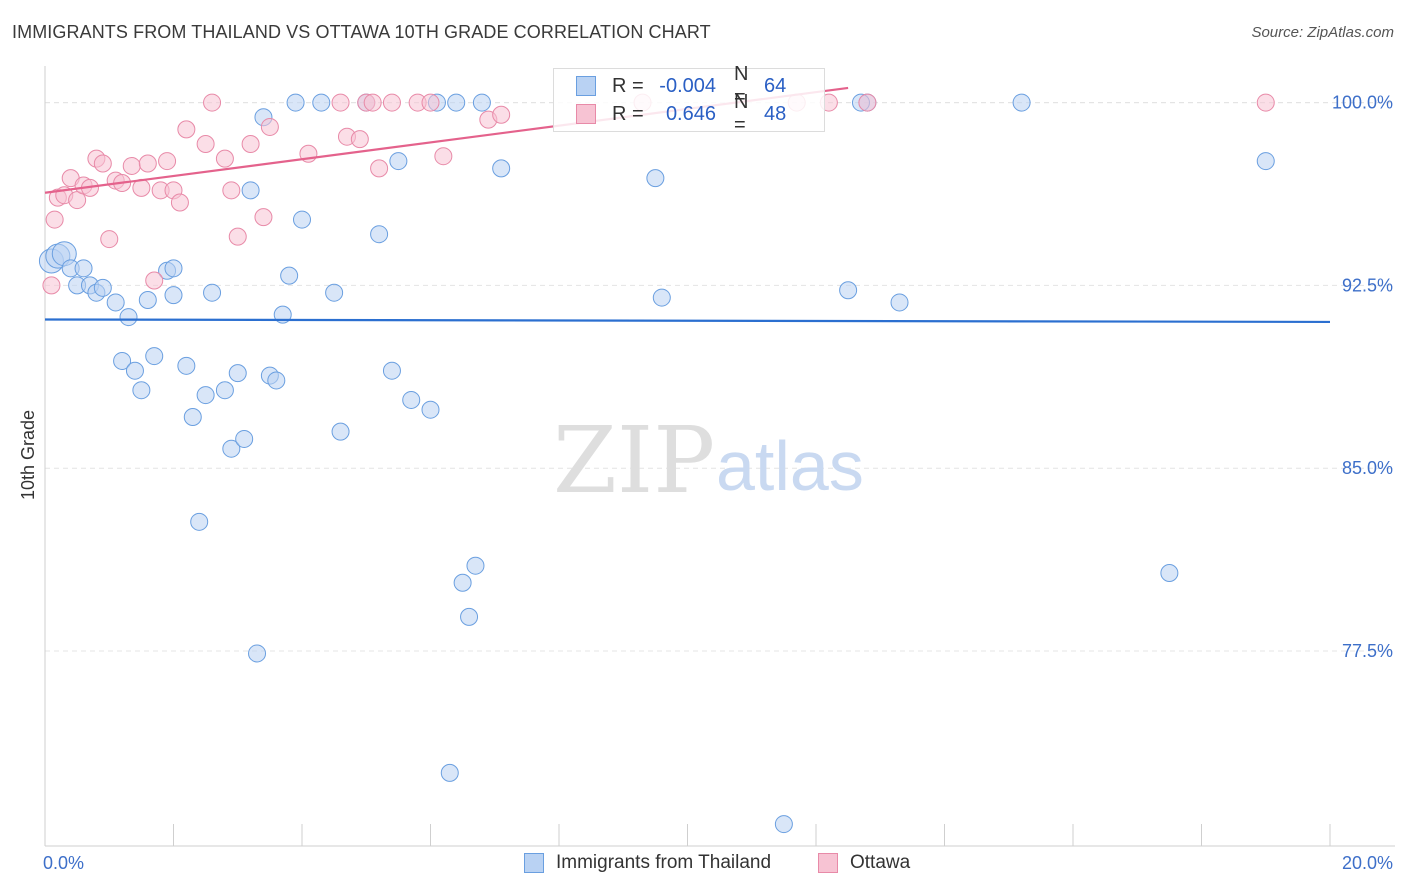 Image resolution: width=1406 pixels, height=892 pixels. I want to click on legend-r-value-thailand: -0.004, so click(687, 85).